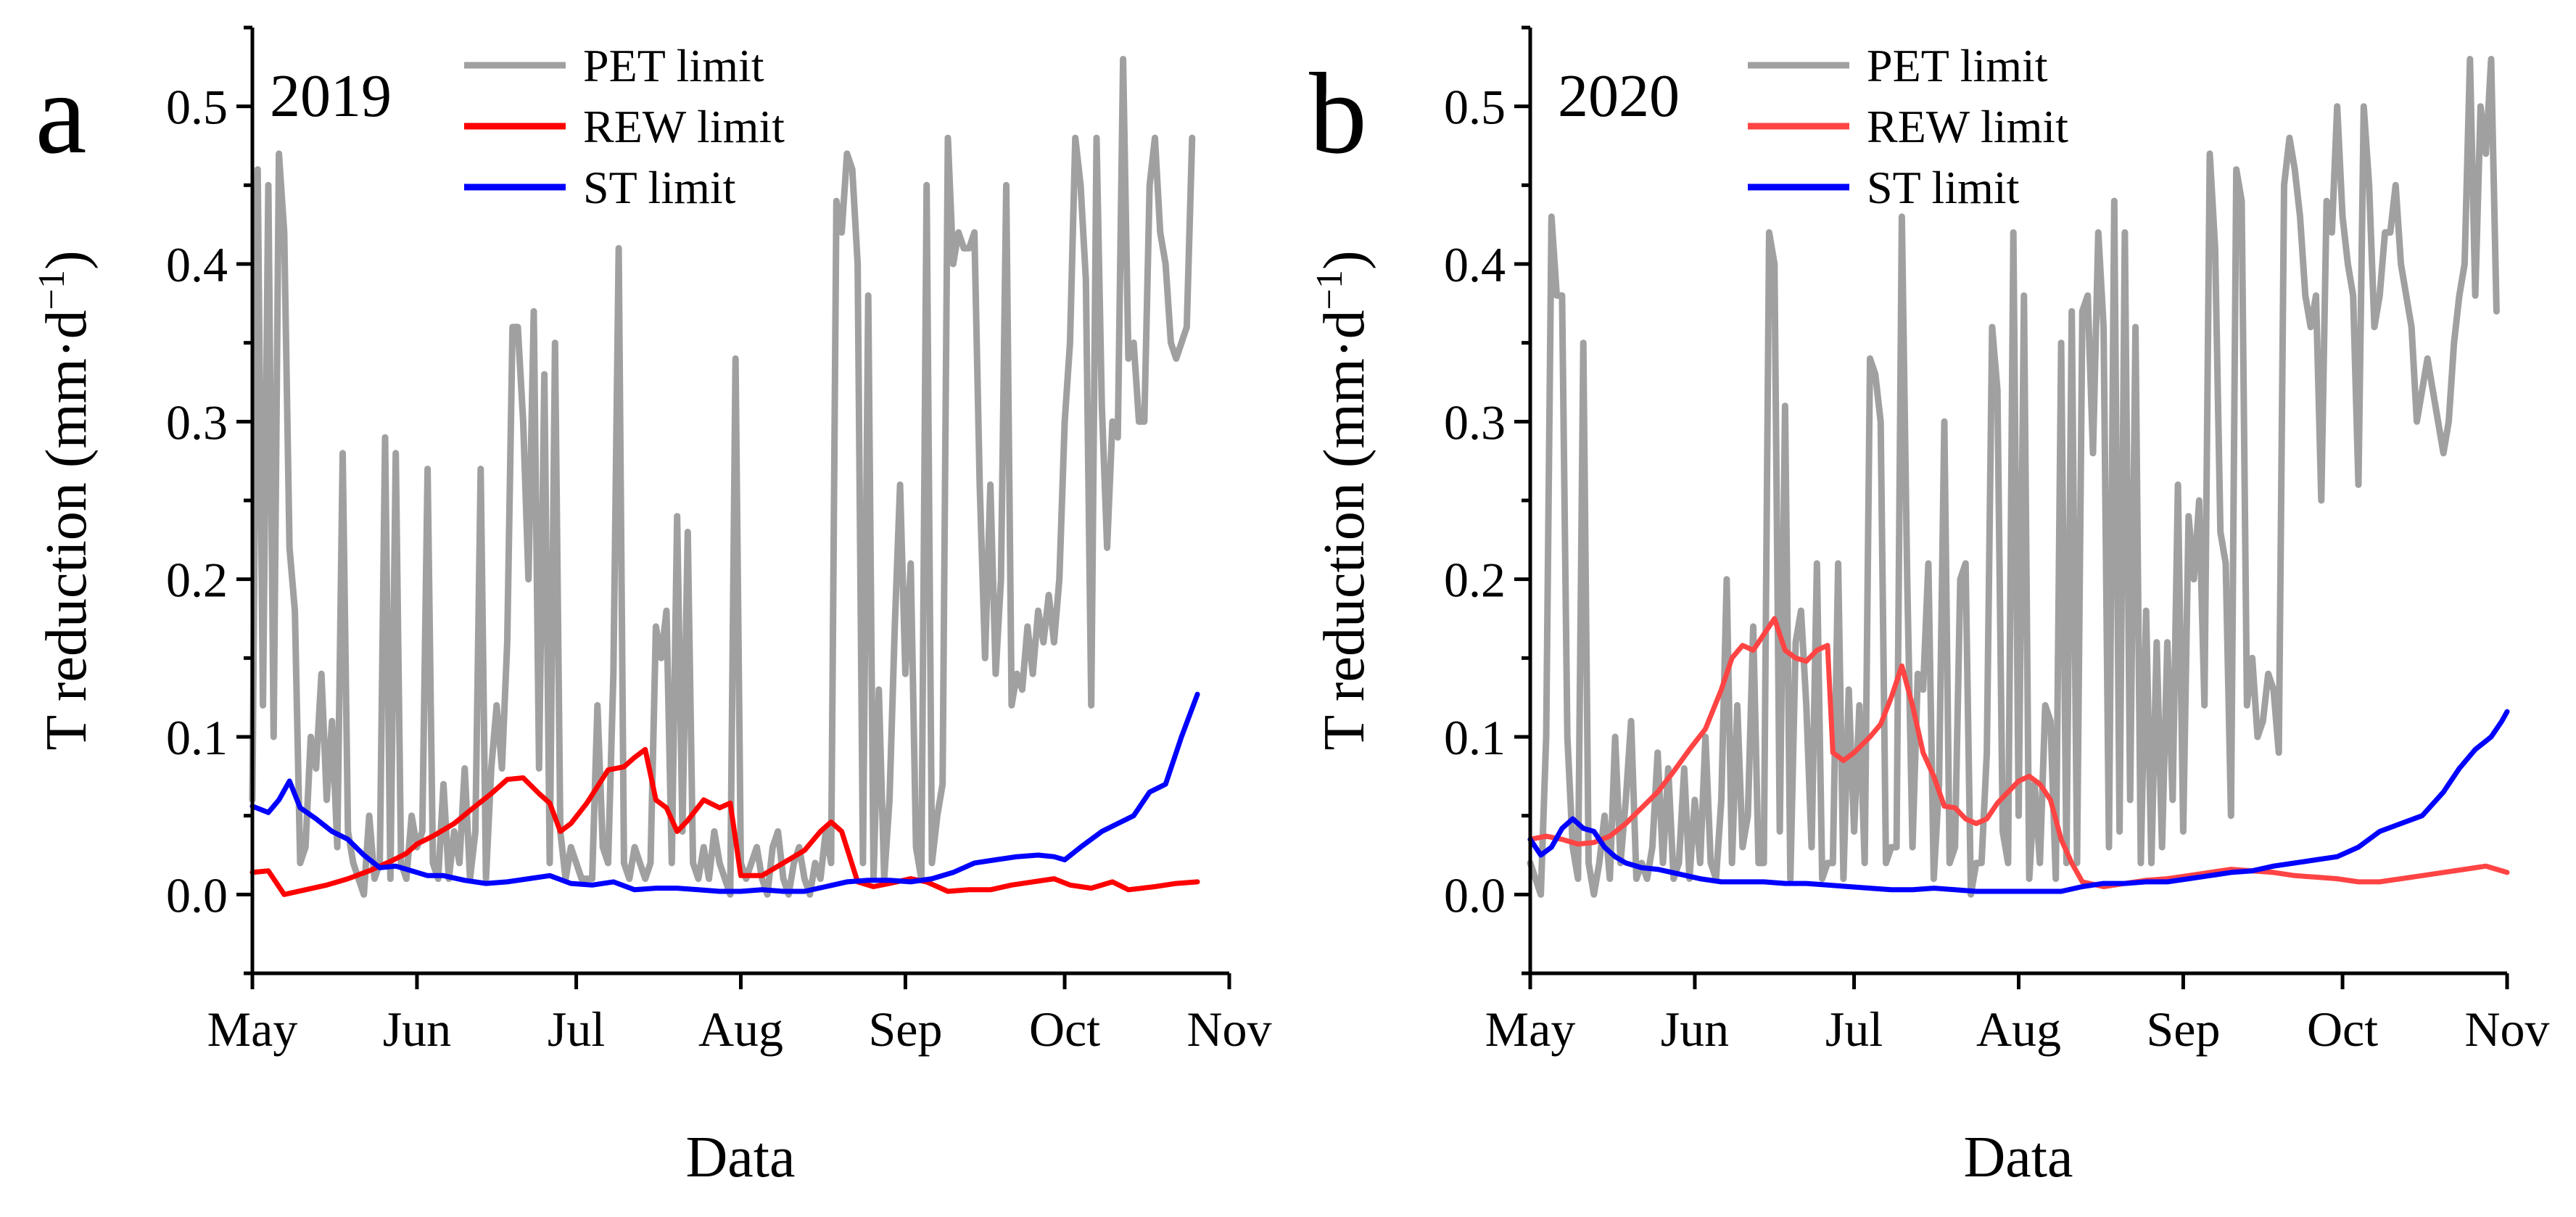 This screenshot has height=1217, width=2576. I want to click on panel-label: b, so click(1338, 113).